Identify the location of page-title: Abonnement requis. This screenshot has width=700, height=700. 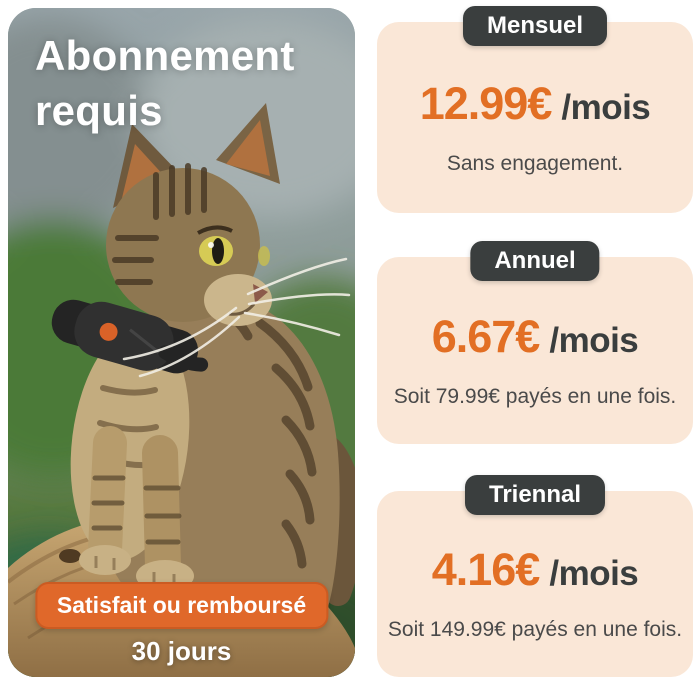
(165, 83).